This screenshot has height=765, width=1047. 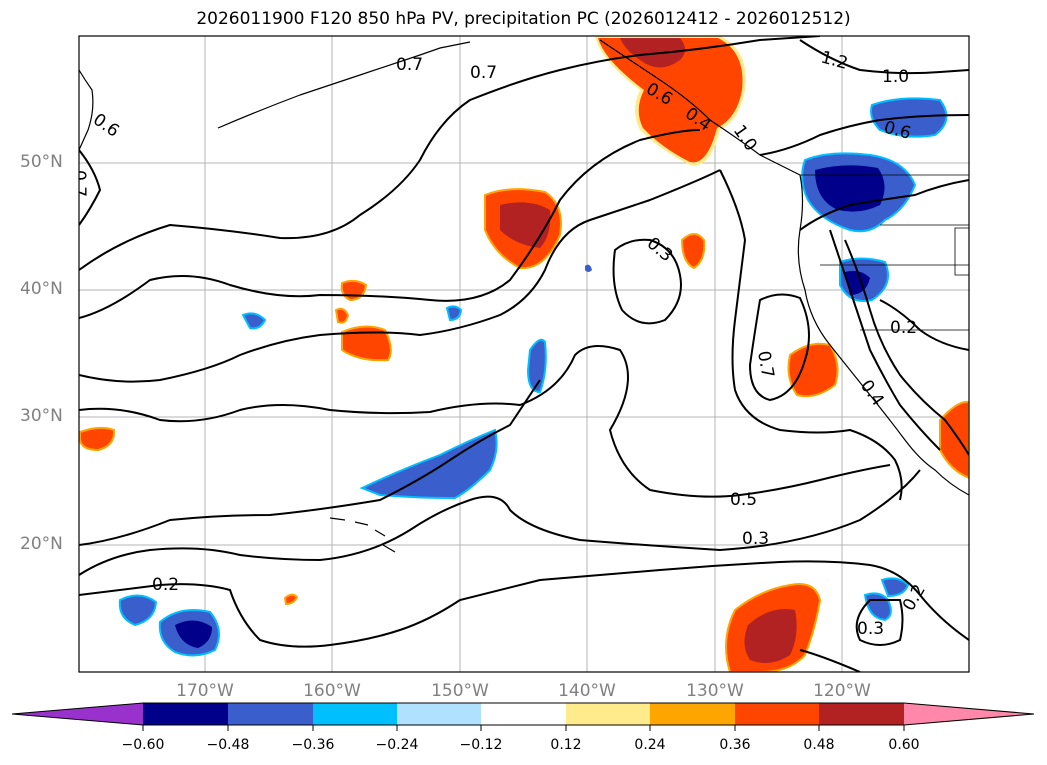 I want to click on lon-label: 150°W, so click(x=460, y=691).